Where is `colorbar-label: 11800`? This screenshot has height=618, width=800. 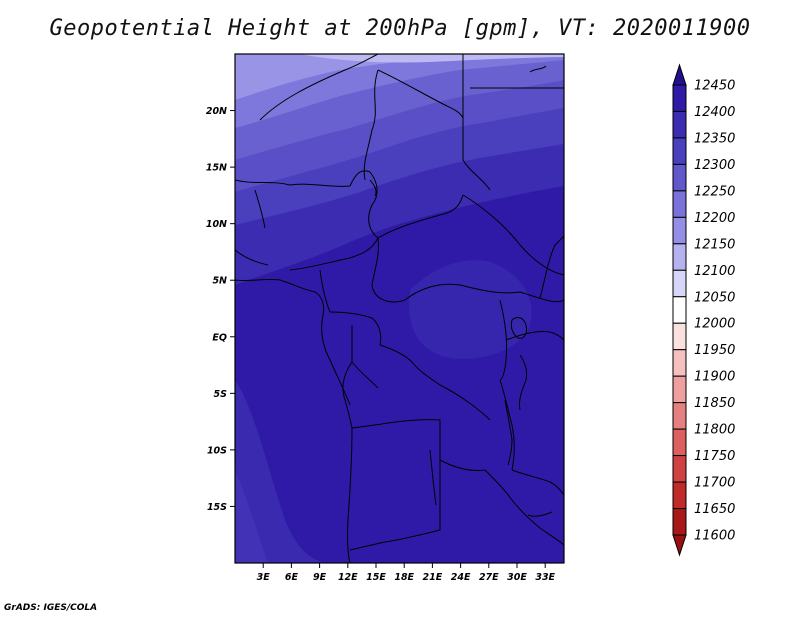 colorbar-label: 11800 is located at coordinates (714, 430).